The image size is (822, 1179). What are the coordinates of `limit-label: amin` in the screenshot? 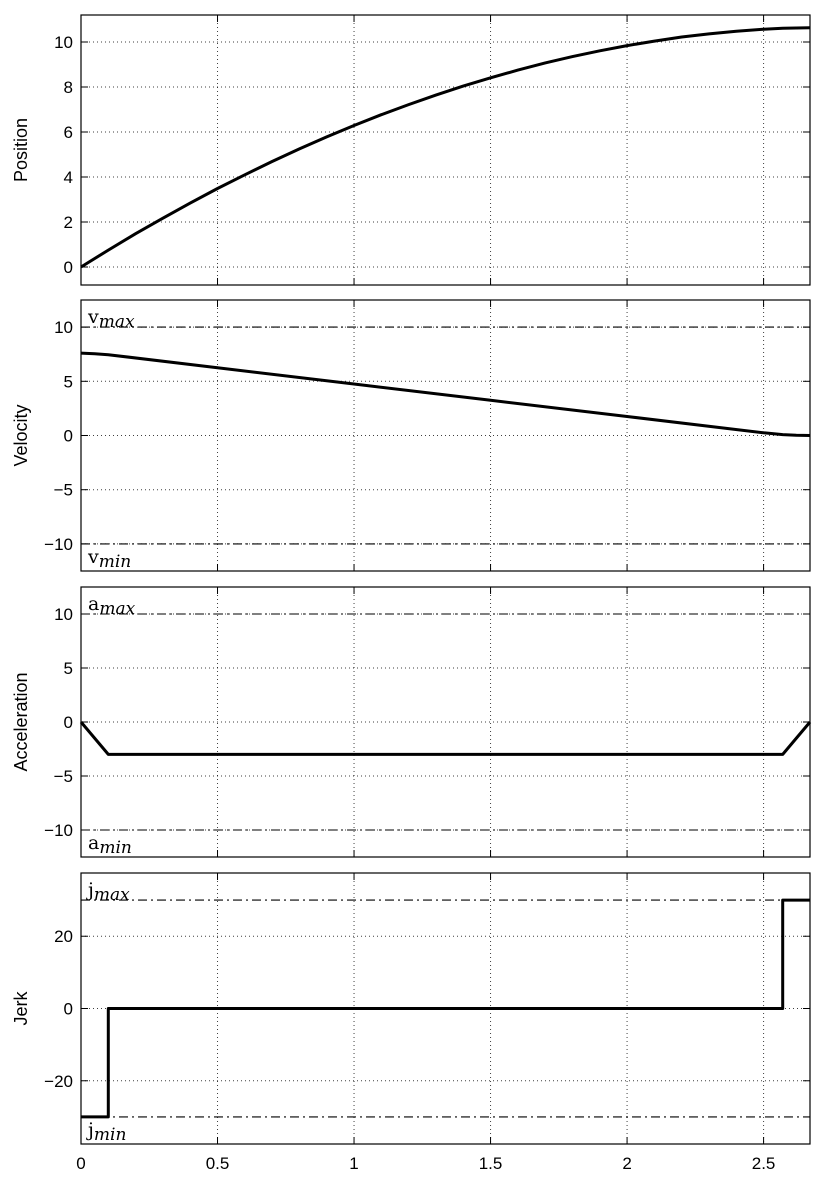 It's located at (110, 845).